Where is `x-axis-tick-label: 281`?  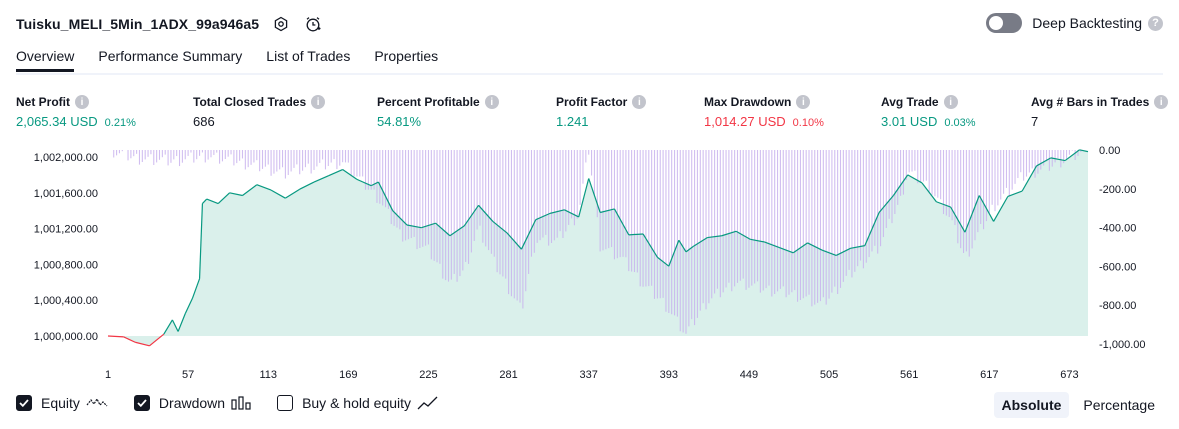
x-axis-tick-label: 281 is located at coordinates (508, 375).